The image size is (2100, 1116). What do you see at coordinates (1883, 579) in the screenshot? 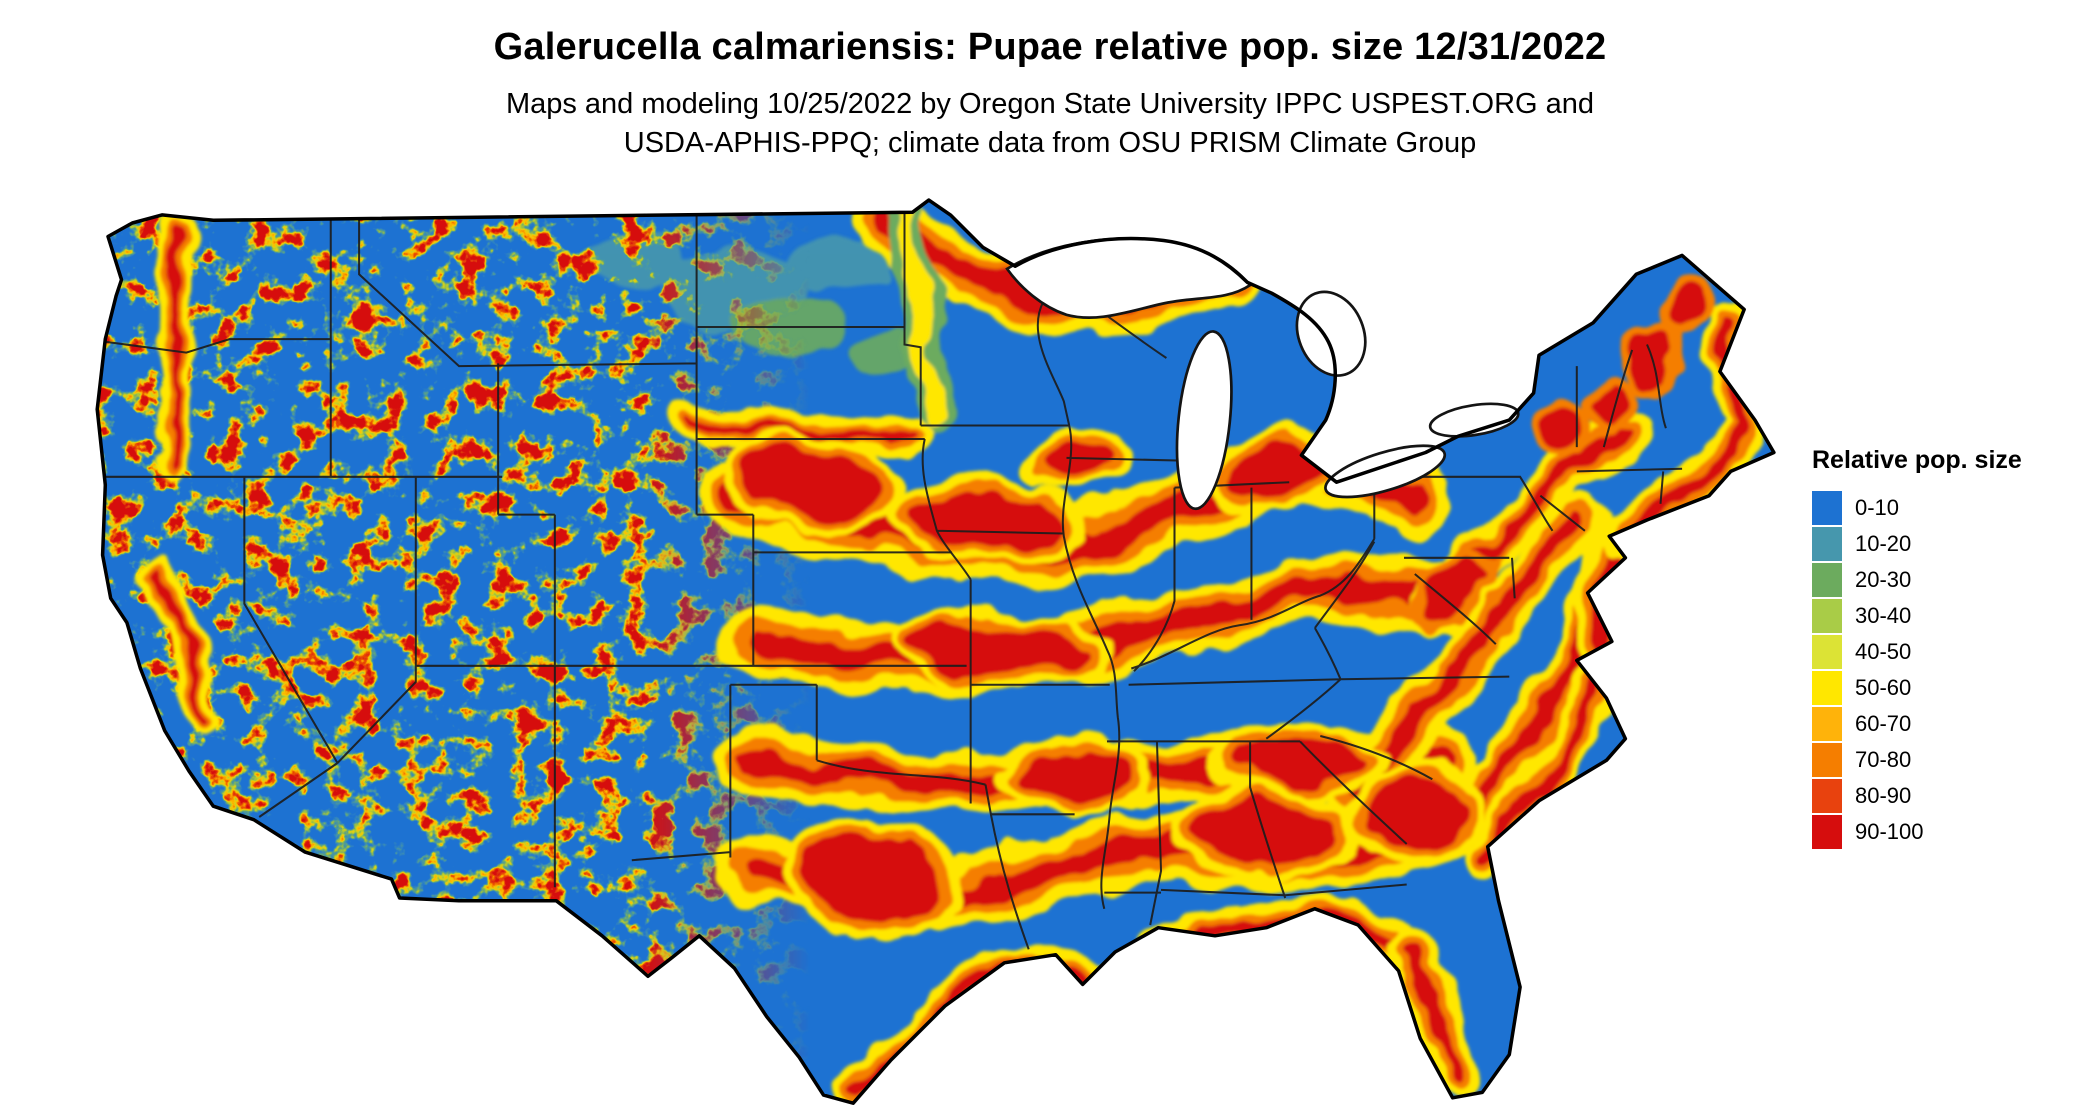
I see `legend-item-label: 20-30` at bounding box center [1883, 579].